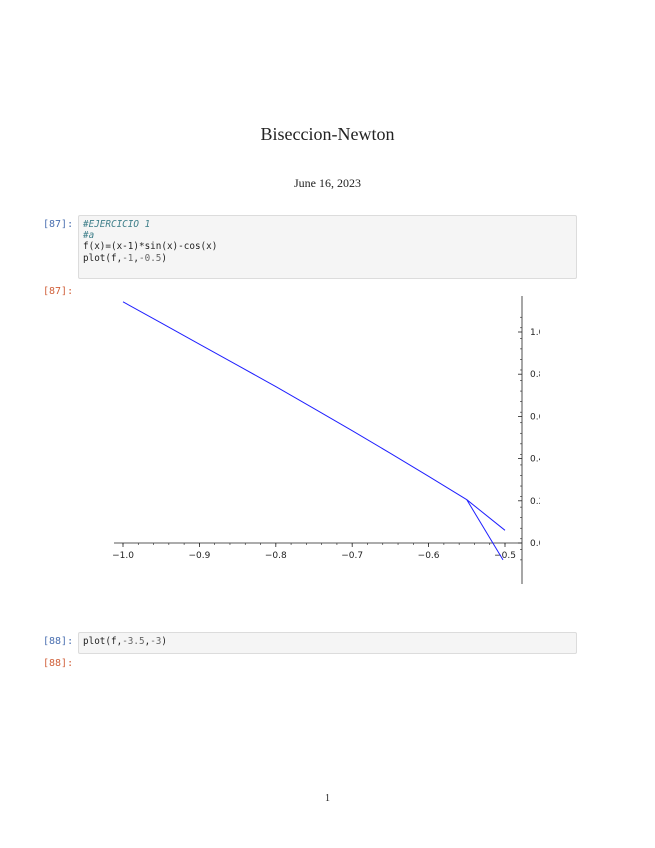 The width and height of the screenshot is (655, 848). I want to click on x-tick-label: −0.6, so click(429, 556).